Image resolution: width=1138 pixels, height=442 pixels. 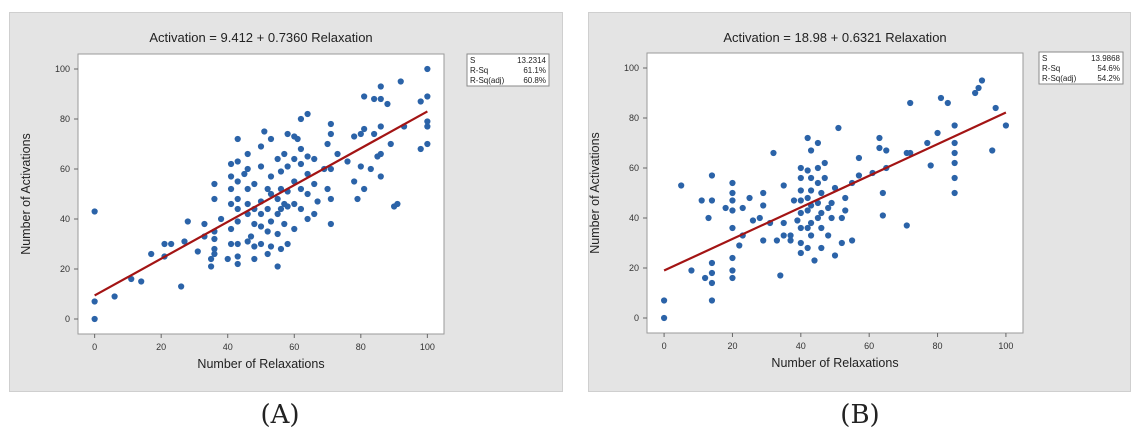 I want to click on chart-b-x-tick-label: 80, so click(x=938, y=346).